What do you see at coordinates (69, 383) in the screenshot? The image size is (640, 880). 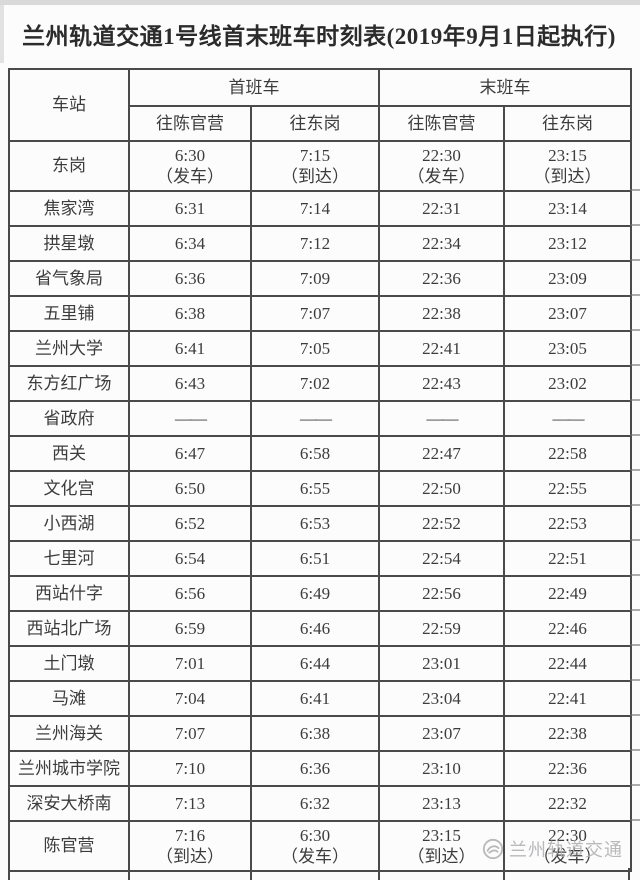 I see `station-name: 东方红广场` at bounding box center [69, 383].